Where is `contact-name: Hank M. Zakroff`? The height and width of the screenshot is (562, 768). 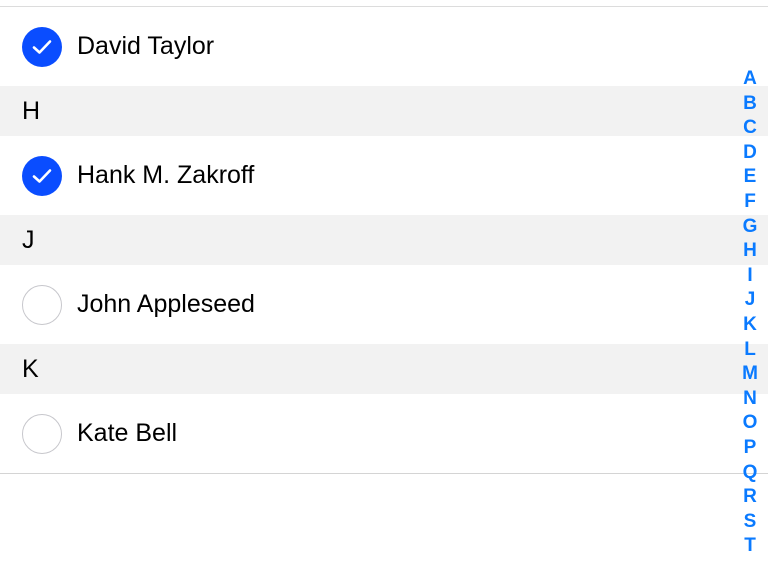 contact-name: Hank M. Zakroff is located at coordinates (166, 175).